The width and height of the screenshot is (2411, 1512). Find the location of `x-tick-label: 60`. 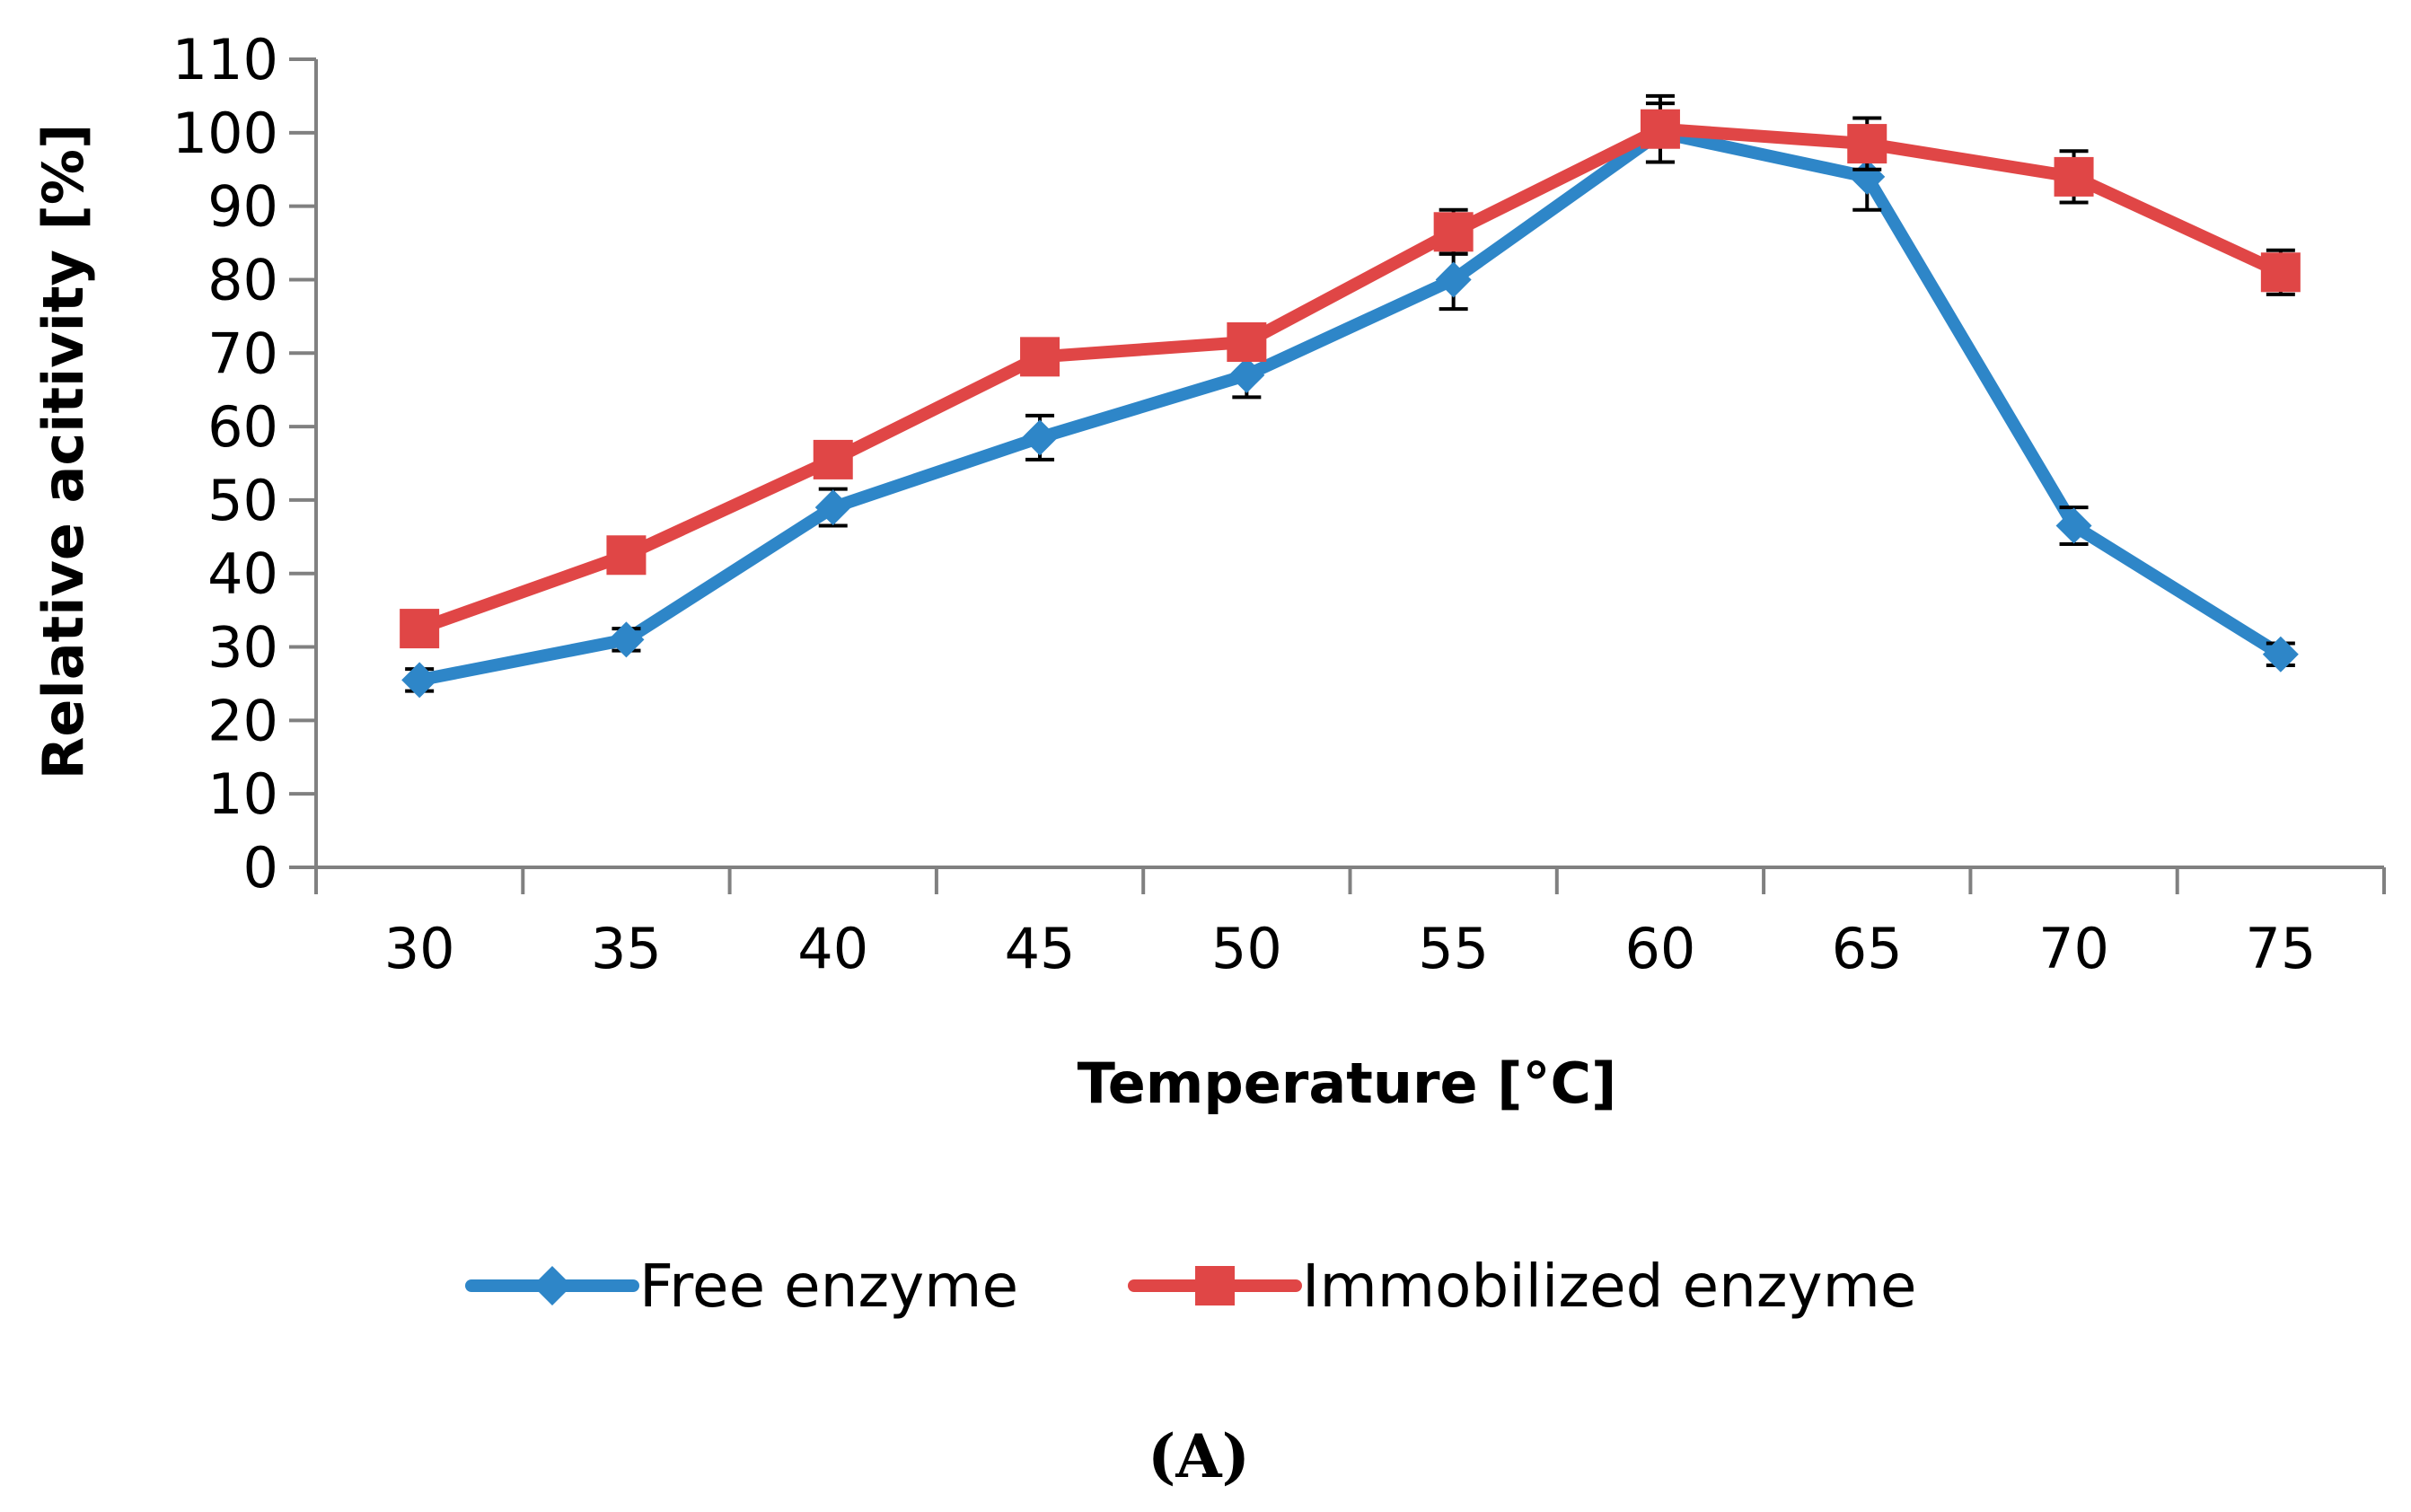

x-tick-label: 60 is located at coordinates (1659, 948).